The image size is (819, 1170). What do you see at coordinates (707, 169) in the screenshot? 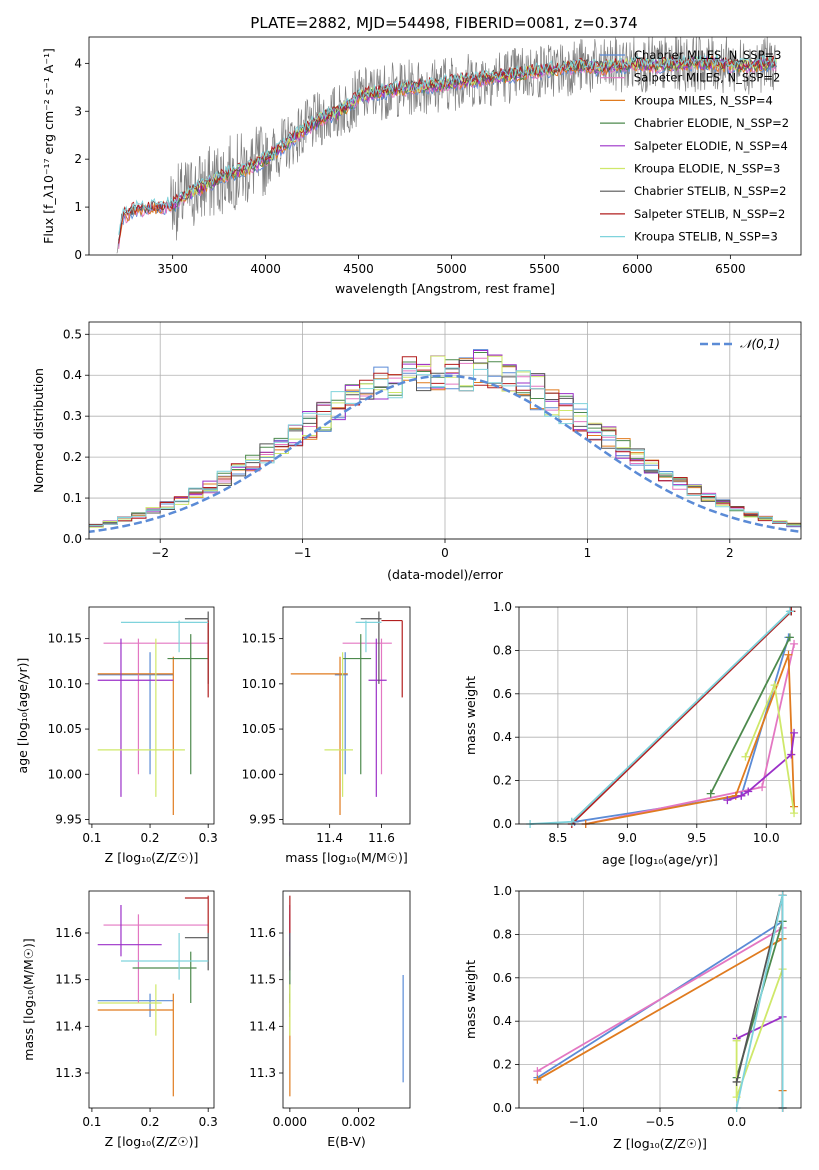
I see `legend-entry-kroupa-elodie: Kroupa ELODIE, N_SSP=3` at bounding box center [707, 169].